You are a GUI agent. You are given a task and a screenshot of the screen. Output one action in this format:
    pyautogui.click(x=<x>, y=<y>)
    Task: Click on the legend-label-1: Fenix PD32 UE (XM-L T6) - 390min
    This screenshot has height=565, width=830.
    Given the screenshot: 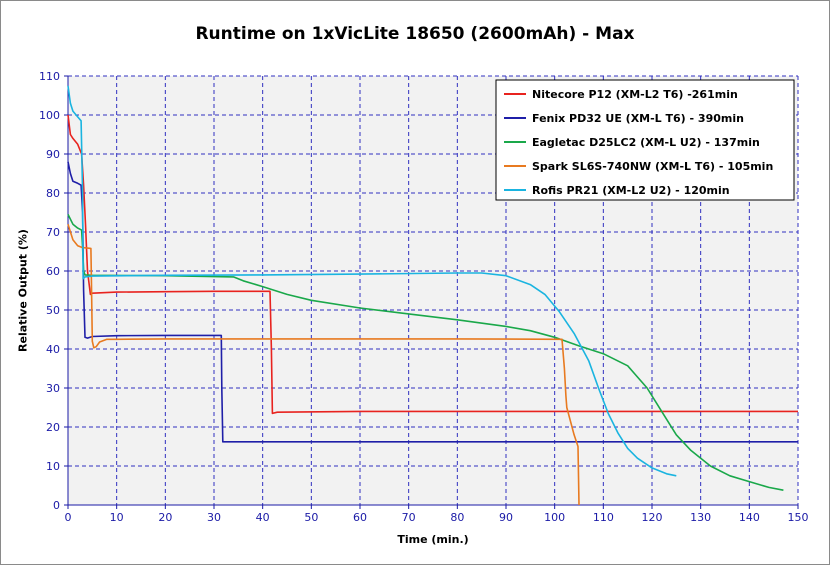 What is the action you would take?
    pyautogui.click(x=638, y=118)
    